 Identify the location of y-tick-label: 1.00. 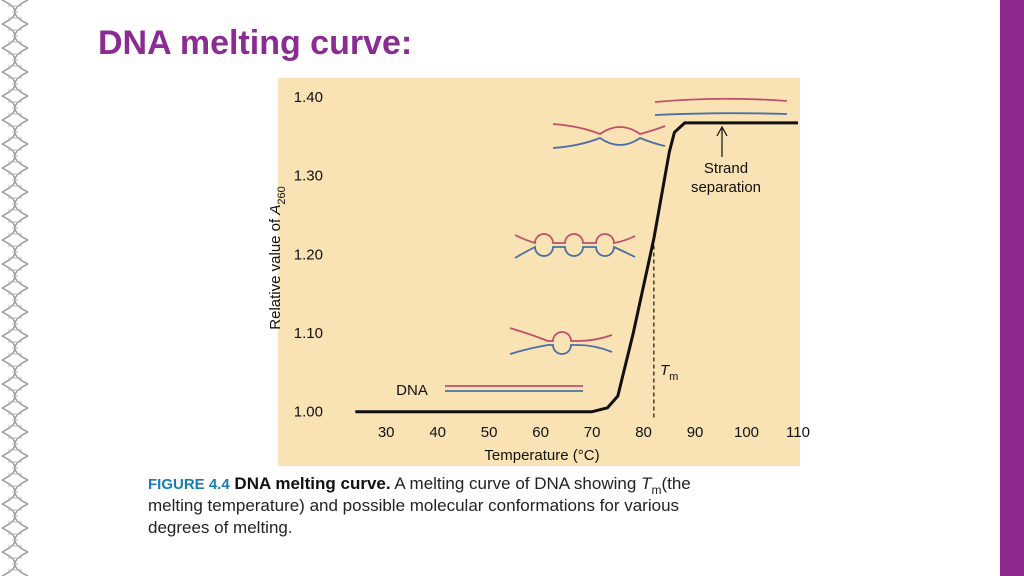
(308, 412).